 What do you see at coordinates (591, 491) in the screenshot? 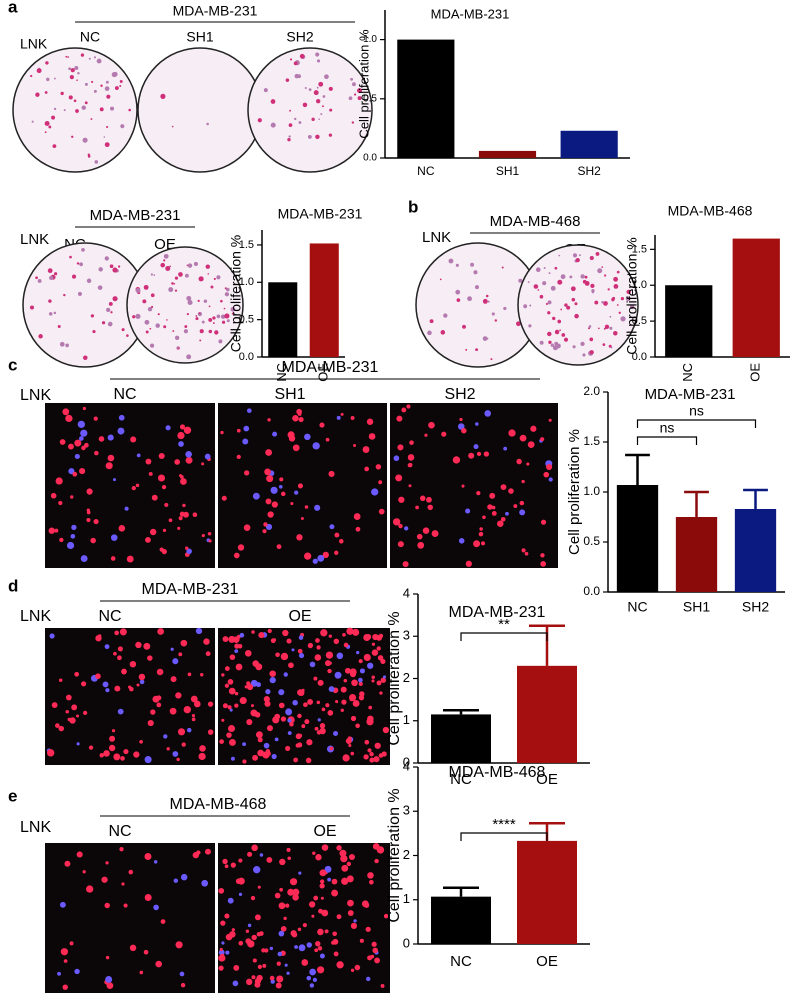
I see `y-tick-label: 1.0` at bounding box center [591, 491].